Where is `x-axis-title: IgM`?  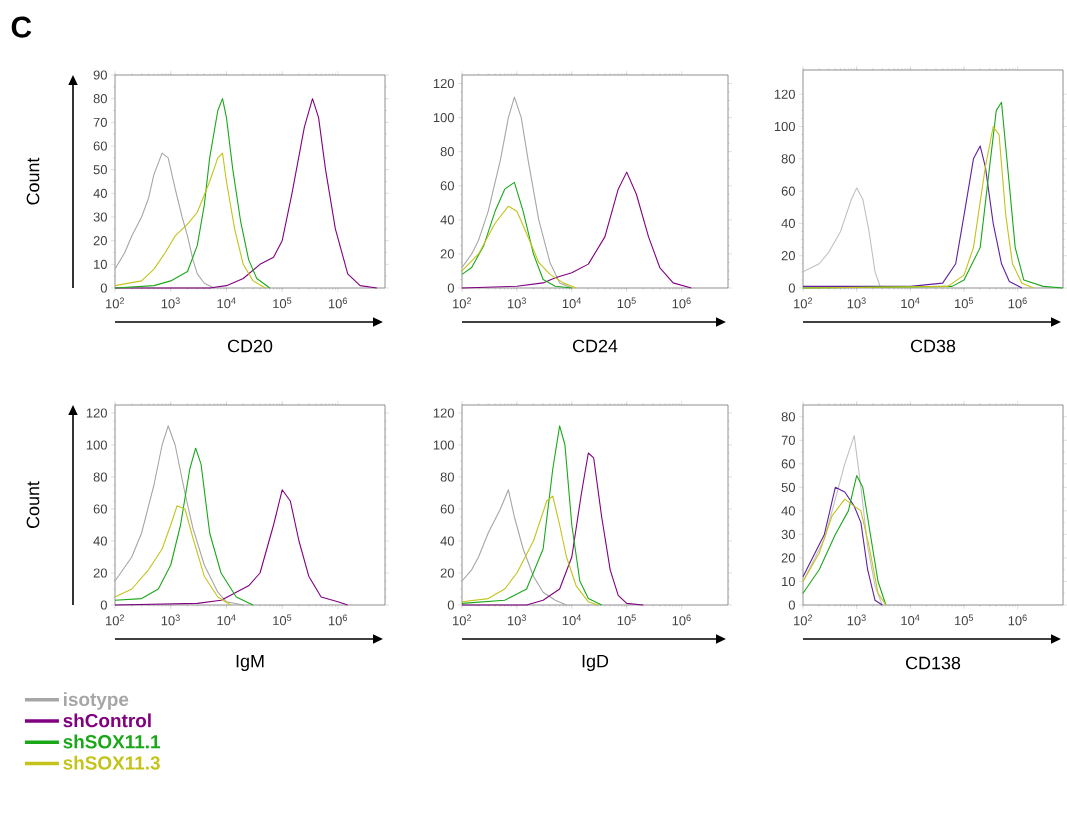 x-axis-title: IgM is located at coordinates (250, 663).